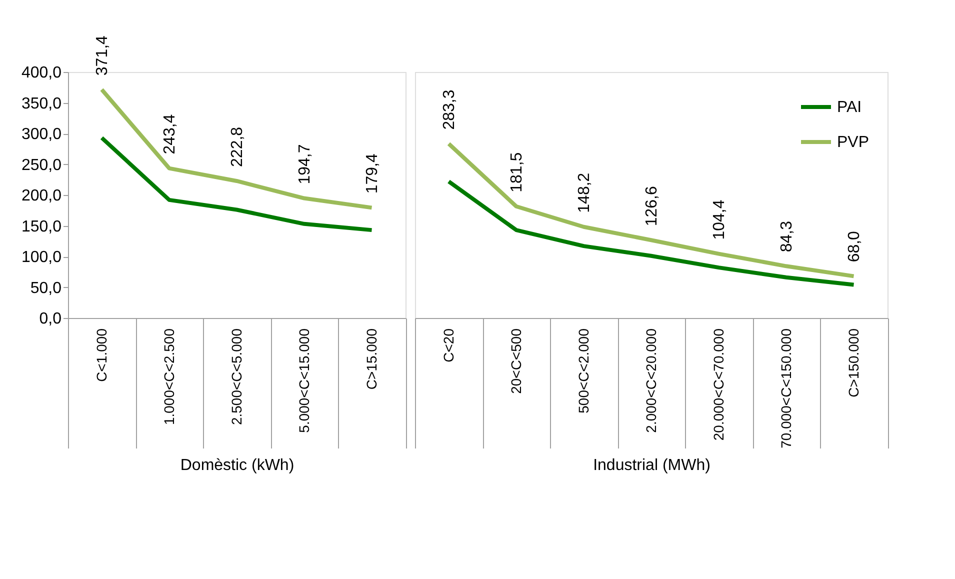 This screenshot has width=955, height=579. I want to click on x-tick-label: C>150.000, so click(853, 363).